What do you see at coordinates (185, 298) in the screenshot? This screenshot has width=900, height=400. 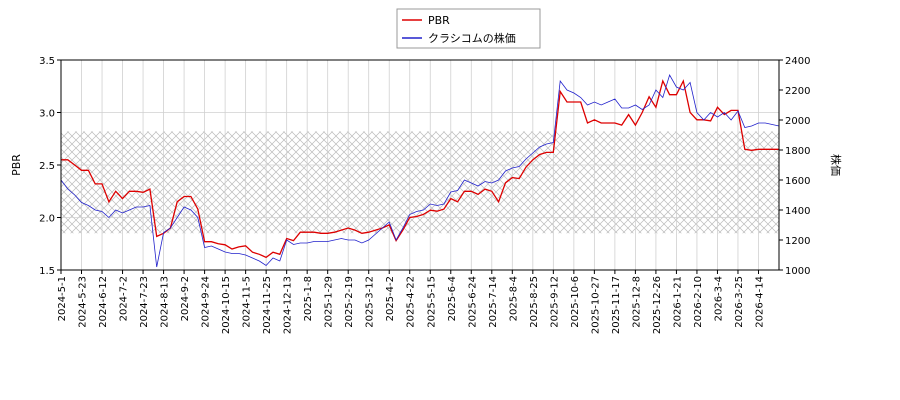 I see `x-tick-label: 2024-9-2` at bounding box center [185, 298].